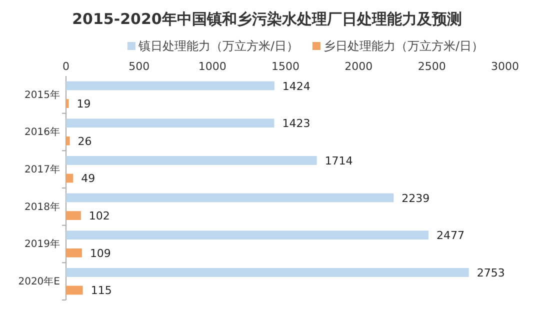  Describe the element at coordinates (450, 235) in the screenshot. I see `data-label: 2477` at that location.